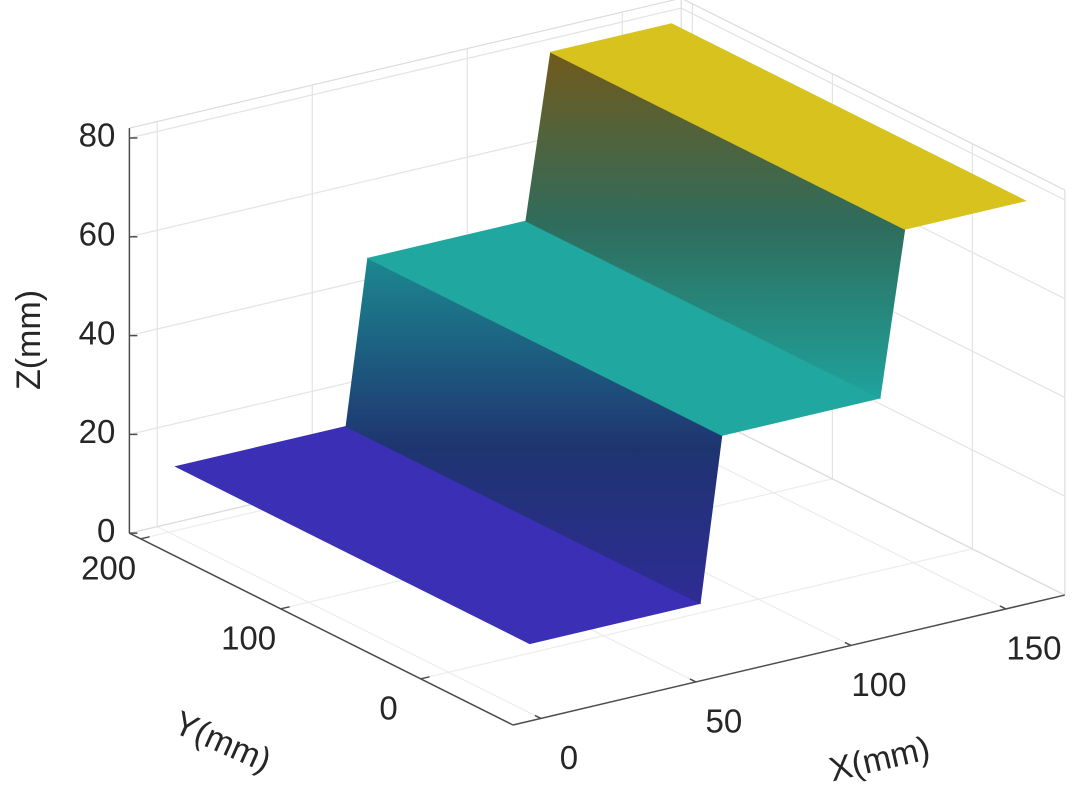  Describe the element at coordinates (106, 530) in the screenshot. I see `z-tick-label: 0` at that location.